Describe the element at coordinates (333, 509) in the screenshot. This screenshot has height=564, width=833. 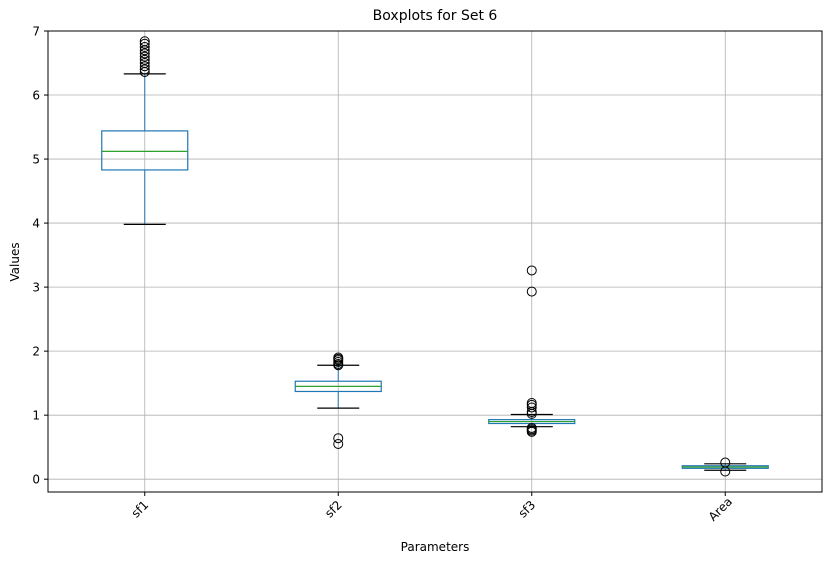
I see `x-tick-label: sf2` at that location.